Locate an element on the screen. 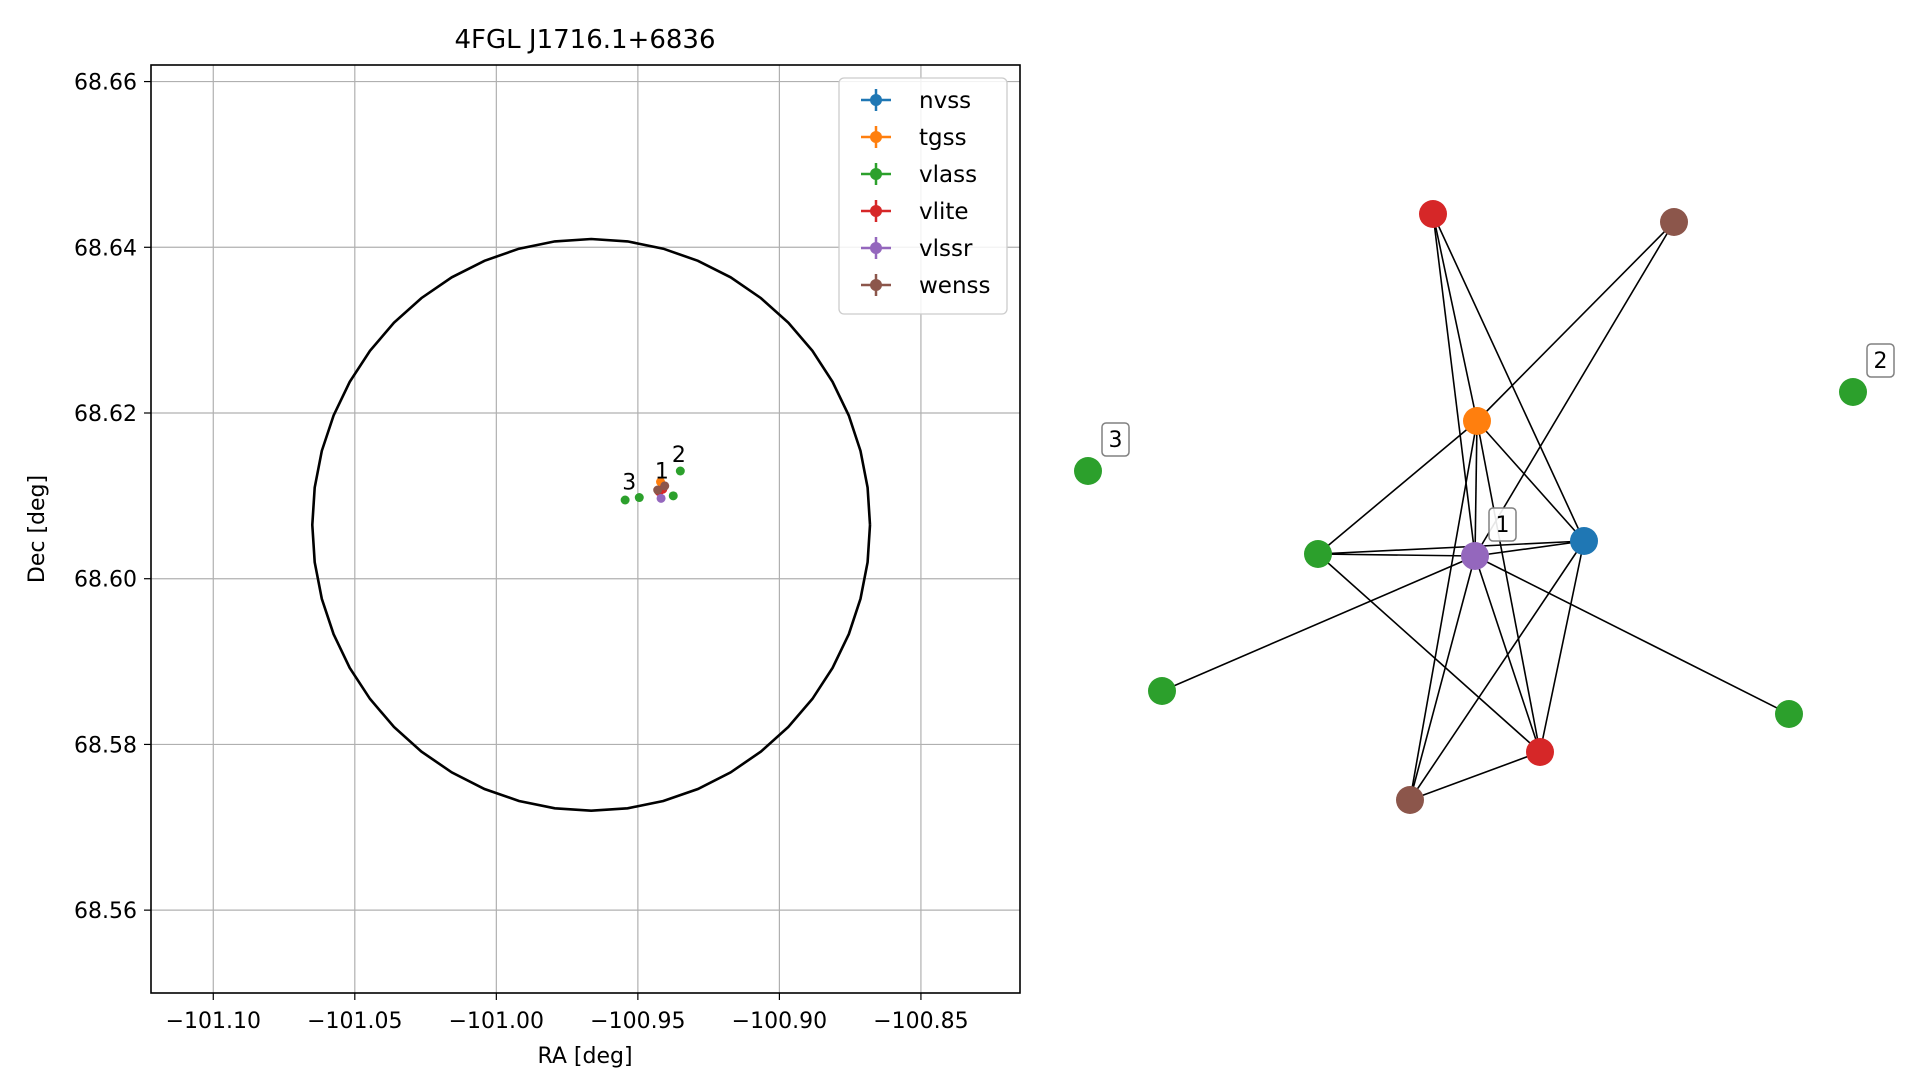  legend-item-wenss: wenss is located at coordinates (926, 286).